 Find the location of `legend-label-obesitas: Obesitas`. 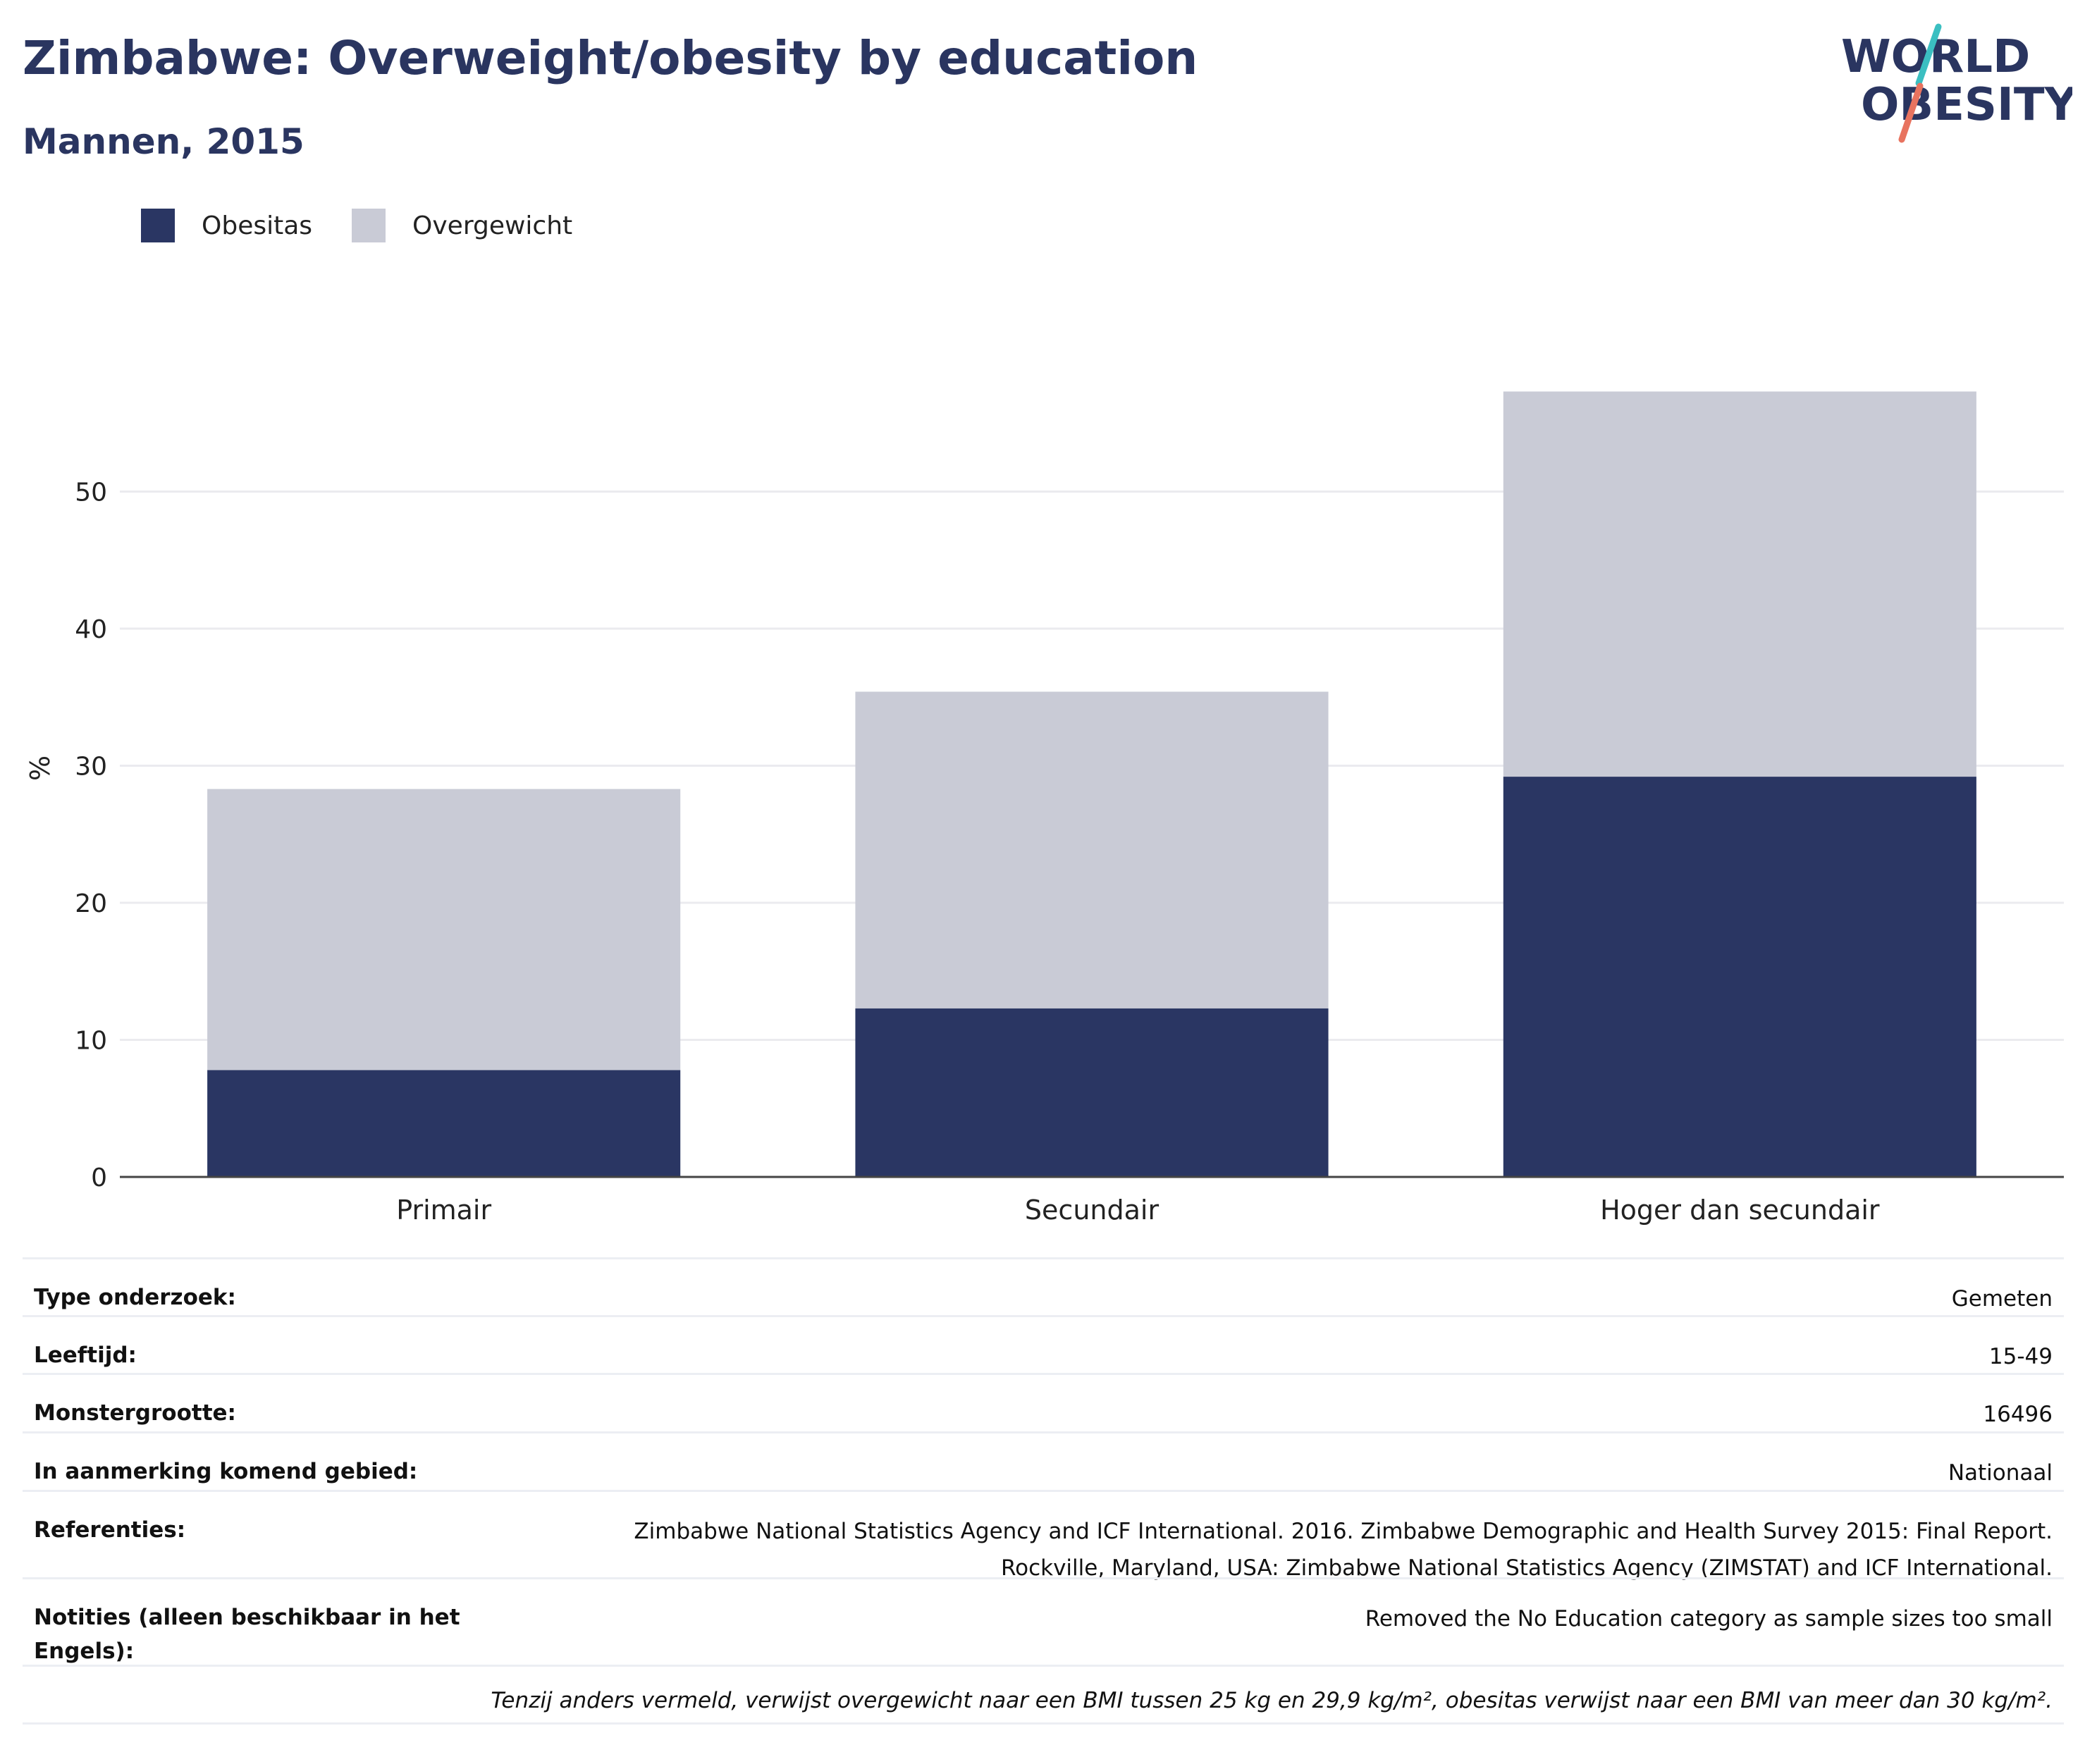

legend-label-obesitas: Obesitas is located at coordinates (257, 225).